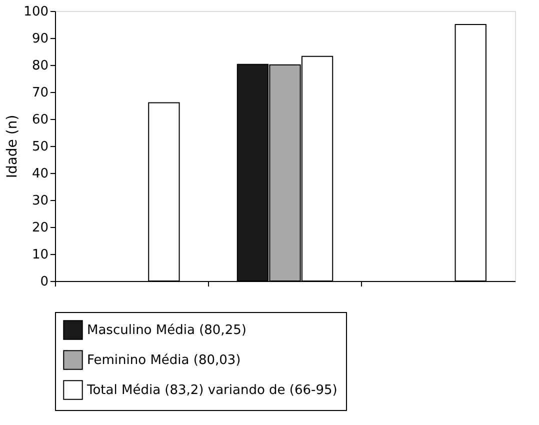 The image size is (539, 425). Describe the element at coordinates (164, 360) in the screenshot. I see `legend-label: Feminino Média (80,03)` at that location.